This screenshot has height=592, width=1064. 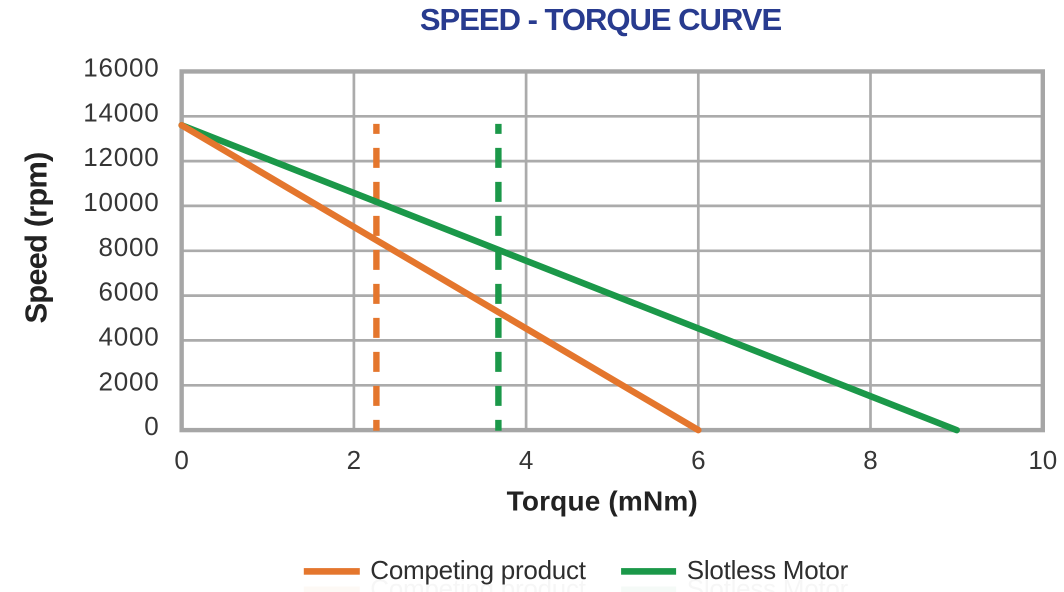 I want to click on svg-text: 8000, so click(x=128, y=247).